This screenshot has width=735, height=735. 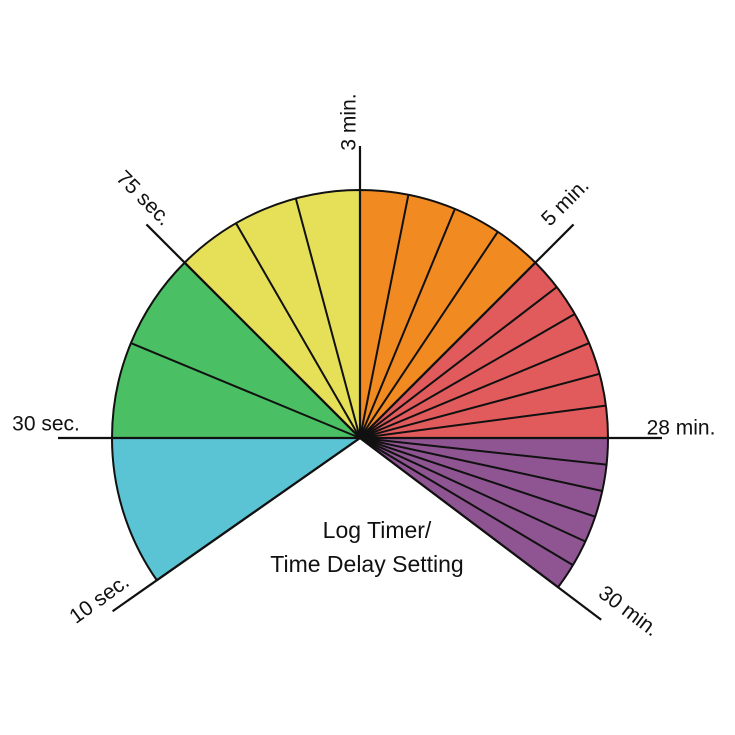 What do you see at coordinates (366, 564) in the screenshot?
I see `title-line-2: Time Delay Setting` at bounding box center [366, 564].